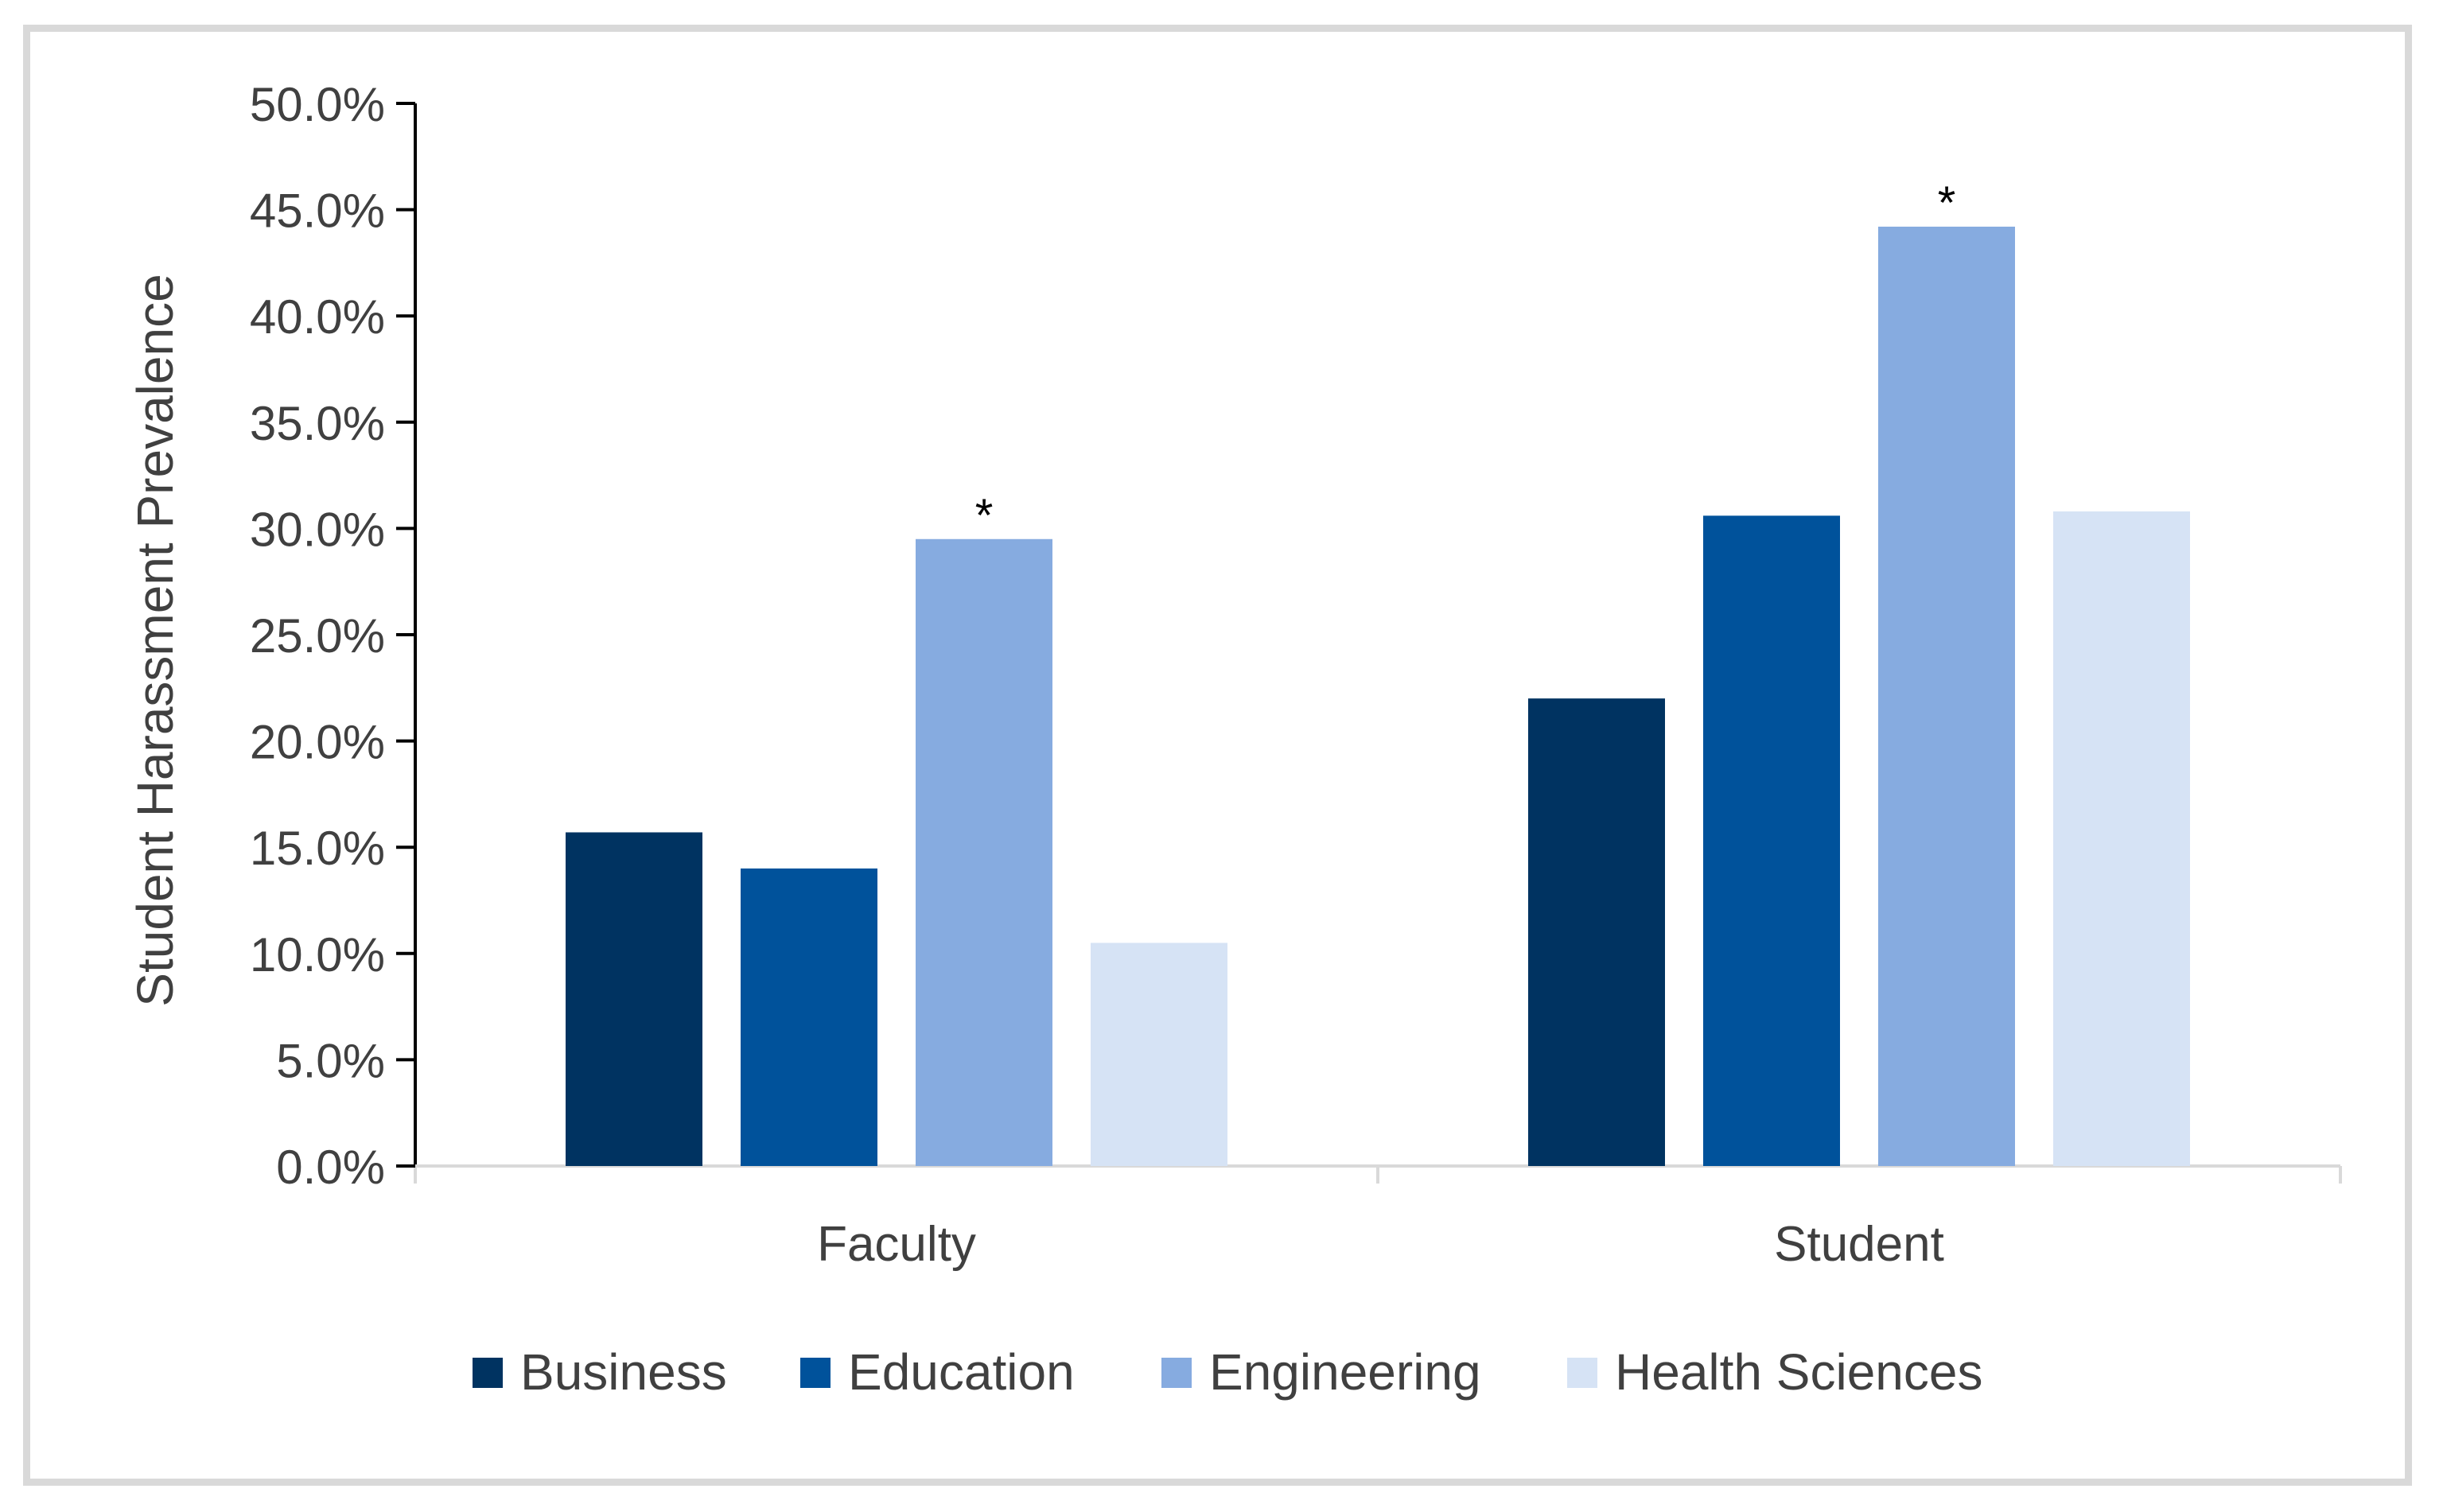 Image resolution: width=2443 pixels, height=1512 pixels. I want to click on y-axis-title-group: Student Harassment Prevalence, so click(155, 640).